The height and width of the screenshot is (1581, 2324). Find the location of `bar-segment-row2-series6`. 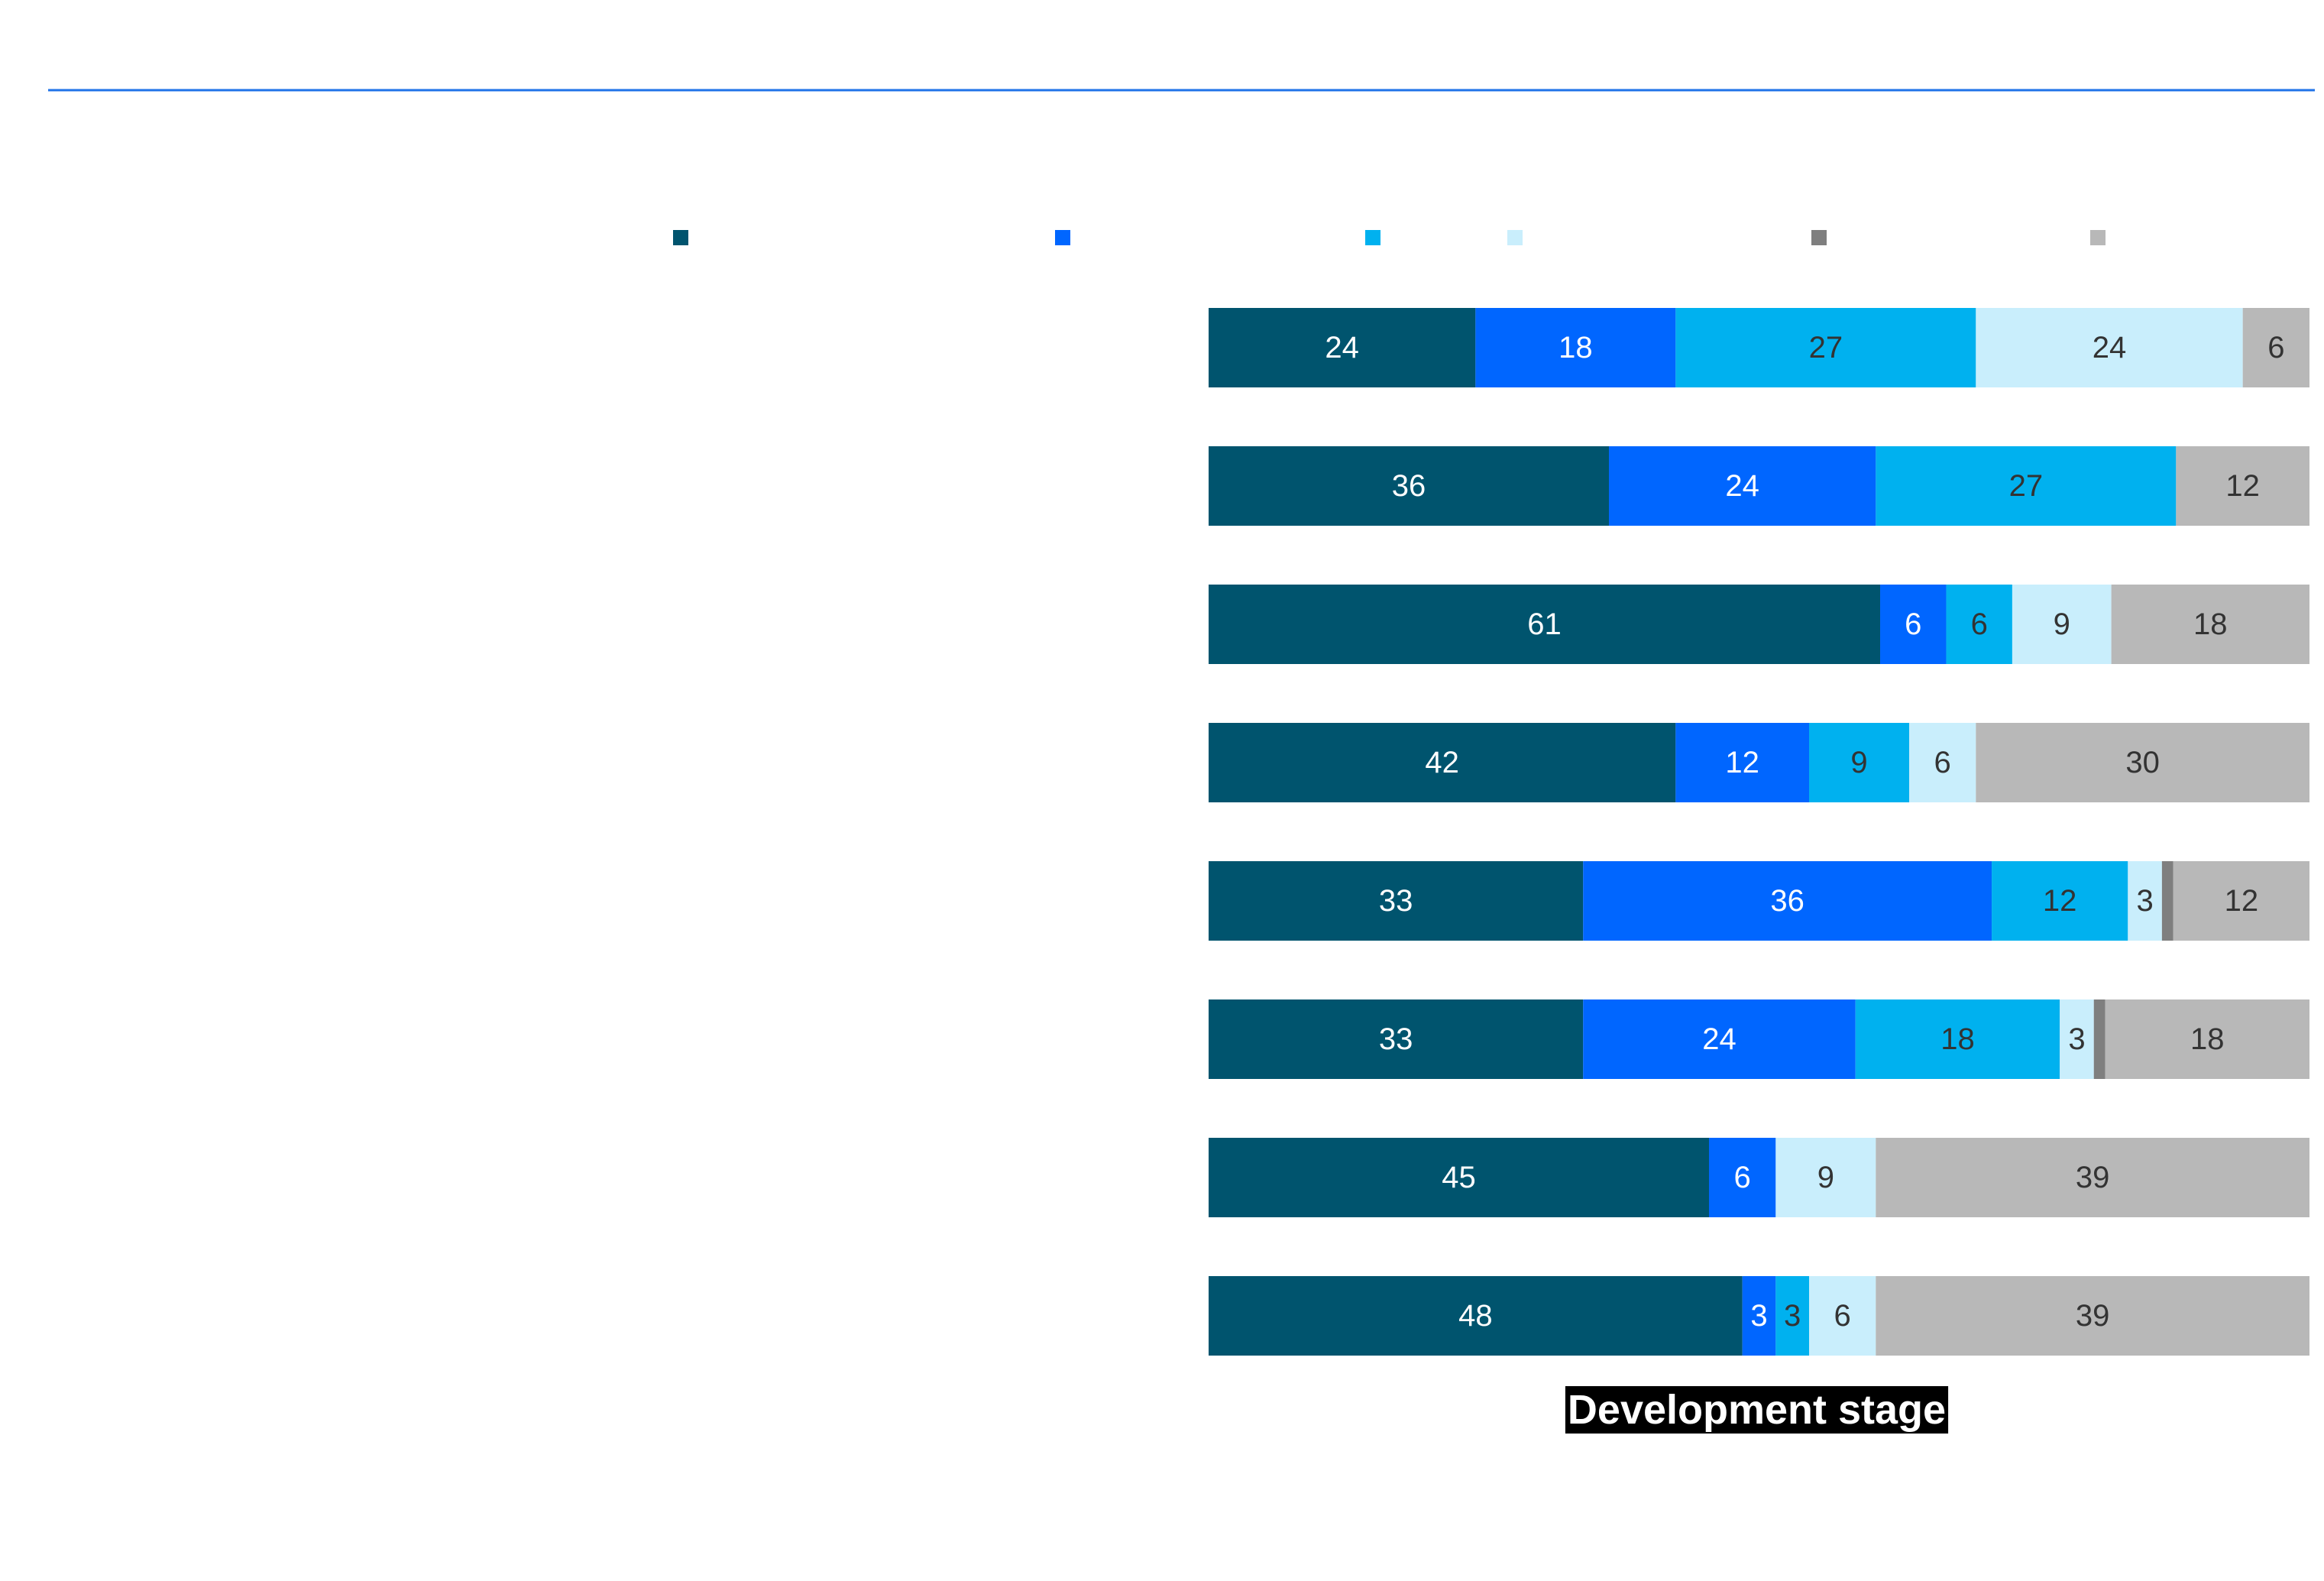

bar-segment-row2-series6 is located at coordinates (2242, 486).